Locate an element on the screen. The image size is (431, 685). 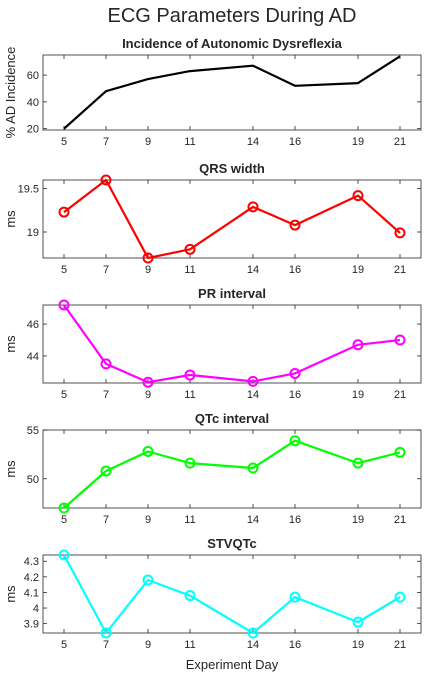
panel-4-x-tick-label: 11 is located at coordinates (189, 520).